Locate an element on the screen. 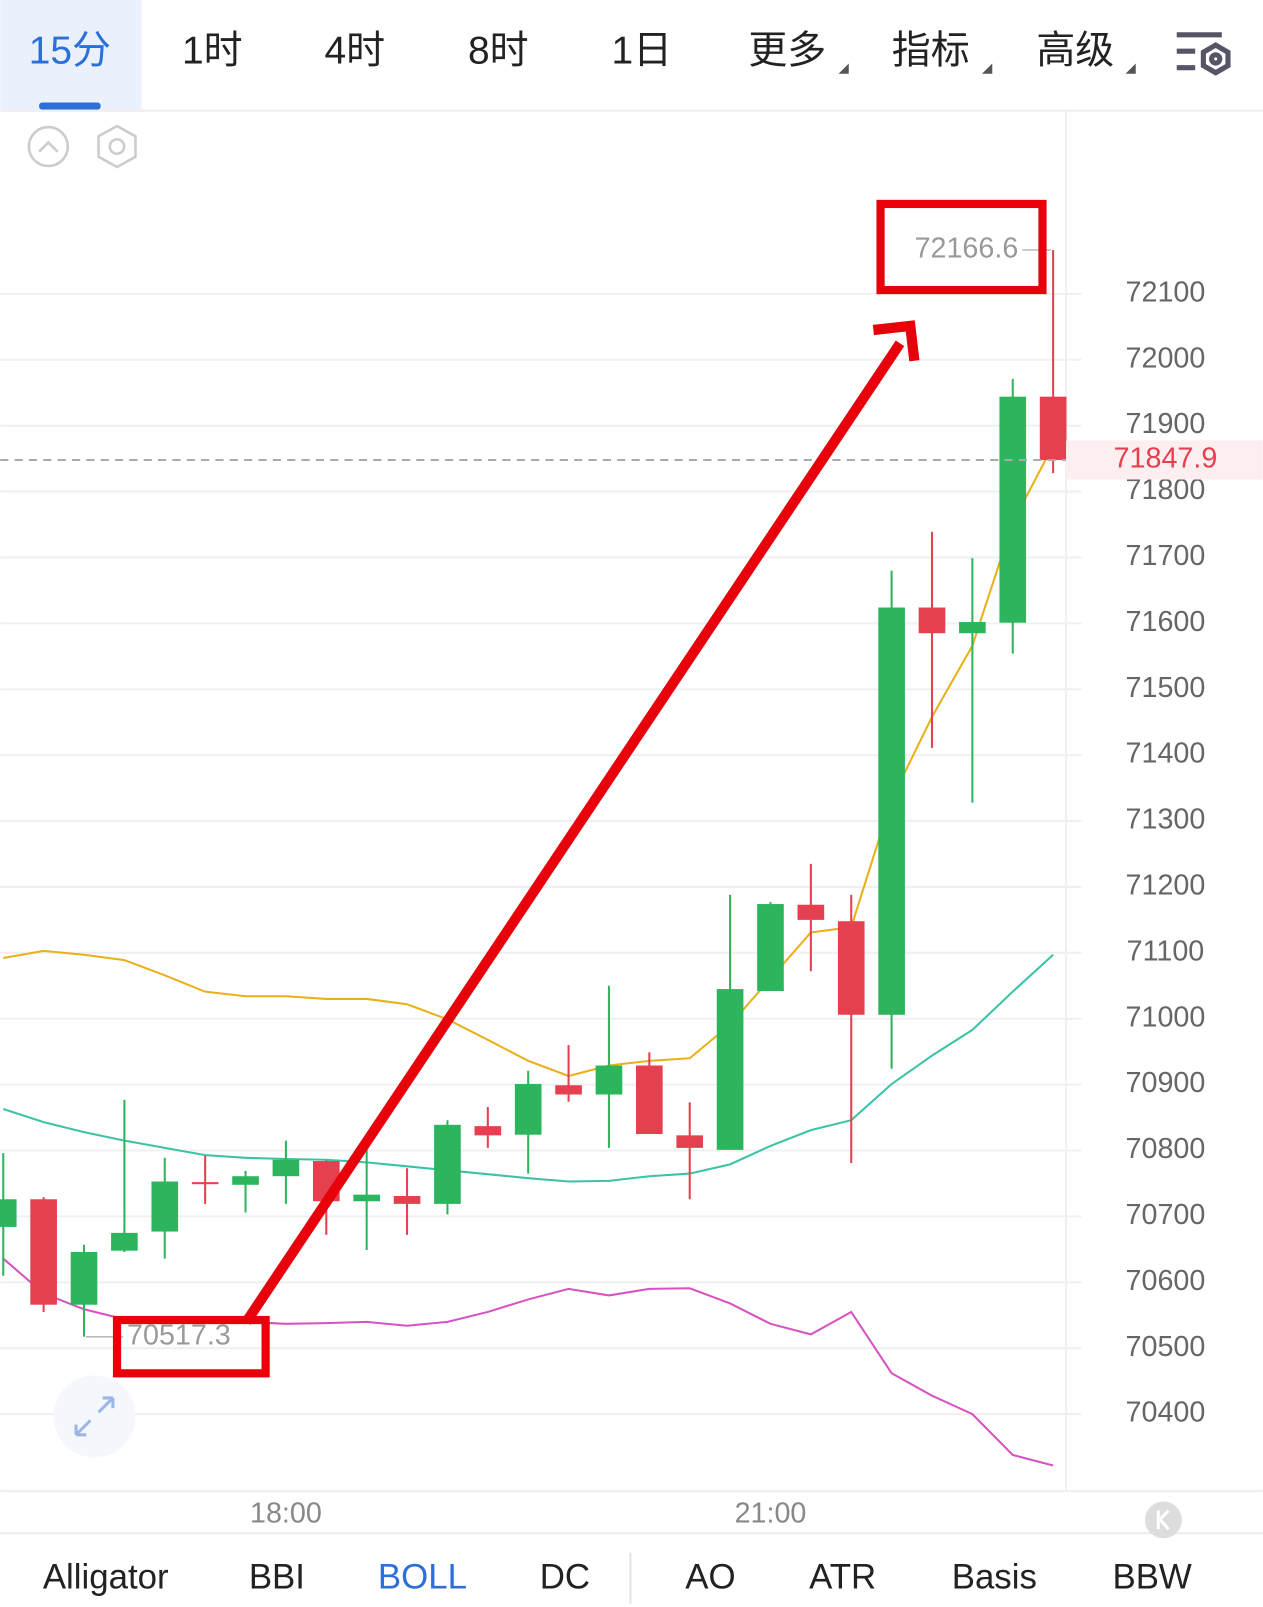 This screenshot has width=1263, height=1607. tab: 指标 is located at coordinates (931, 51).